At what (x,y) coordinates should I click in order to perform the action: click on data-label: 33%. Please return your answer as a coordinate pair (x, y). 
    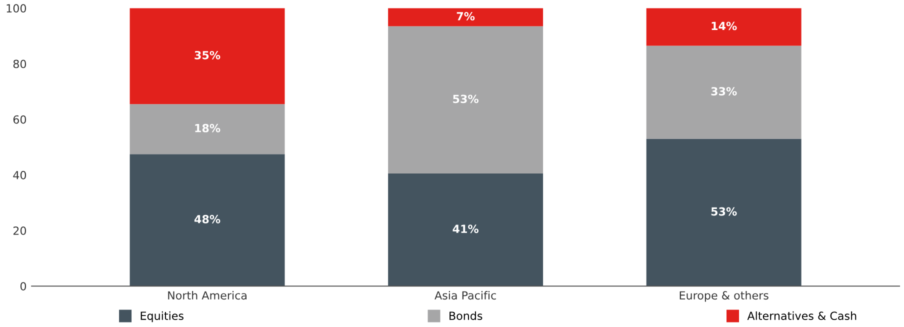
    Looking at the image, I should click on (724, 91).